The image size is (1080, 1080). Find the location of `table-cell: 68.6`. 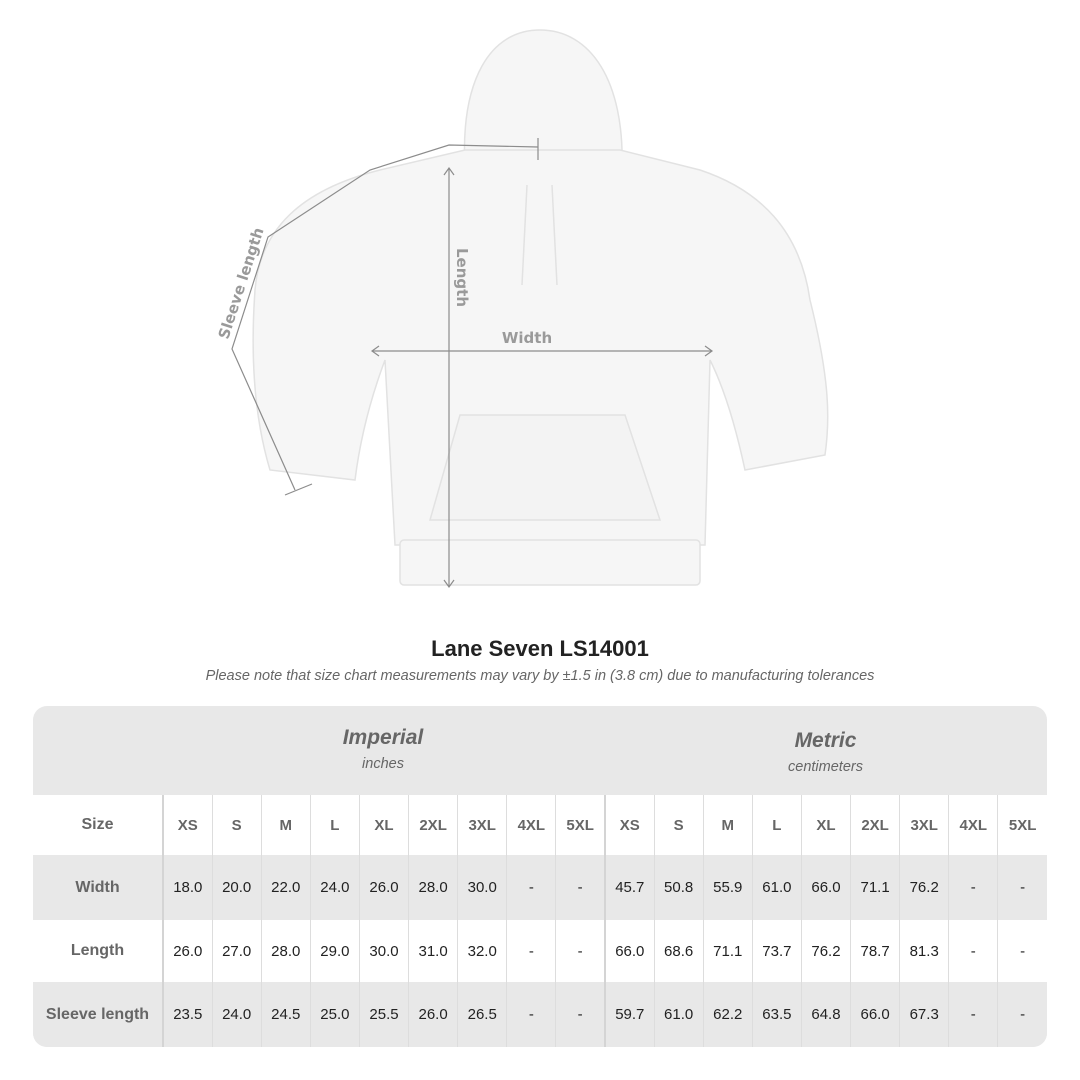

table-cell: 68.6 is located at coordinates (678, 951).